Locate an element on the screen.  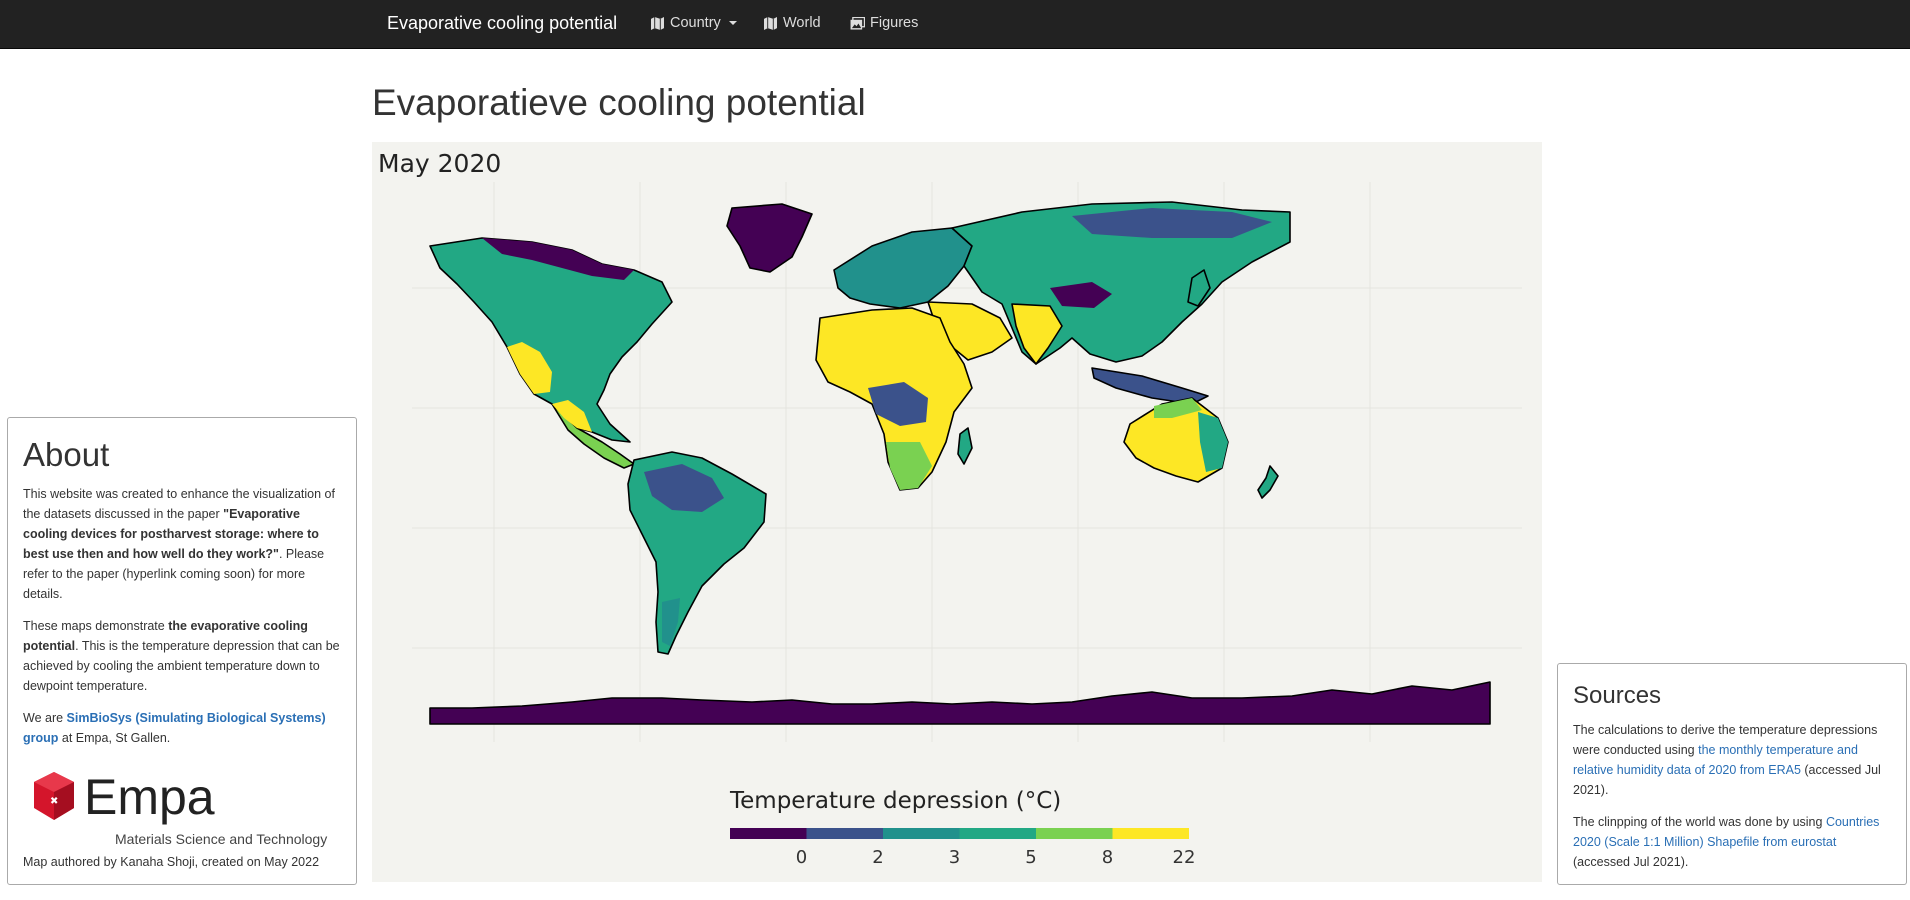
about-title: About is located at coordinates (66, 454).